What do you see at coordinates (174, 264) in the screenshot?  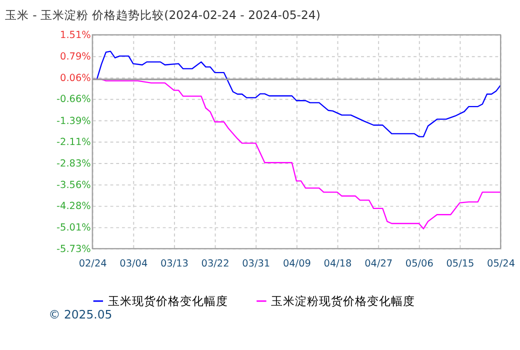 I see `x-tick-label: 03/13` at bounding box center [174, 264].